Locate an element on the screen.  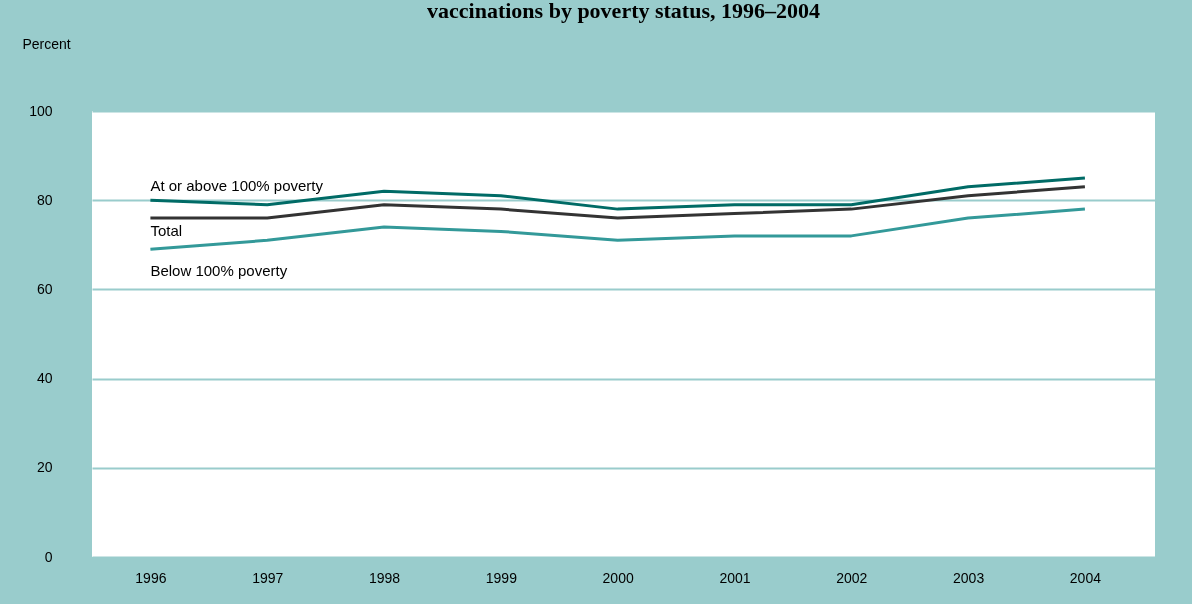
series-label: At or above 100% poverty is located at coordinates (237, 186).